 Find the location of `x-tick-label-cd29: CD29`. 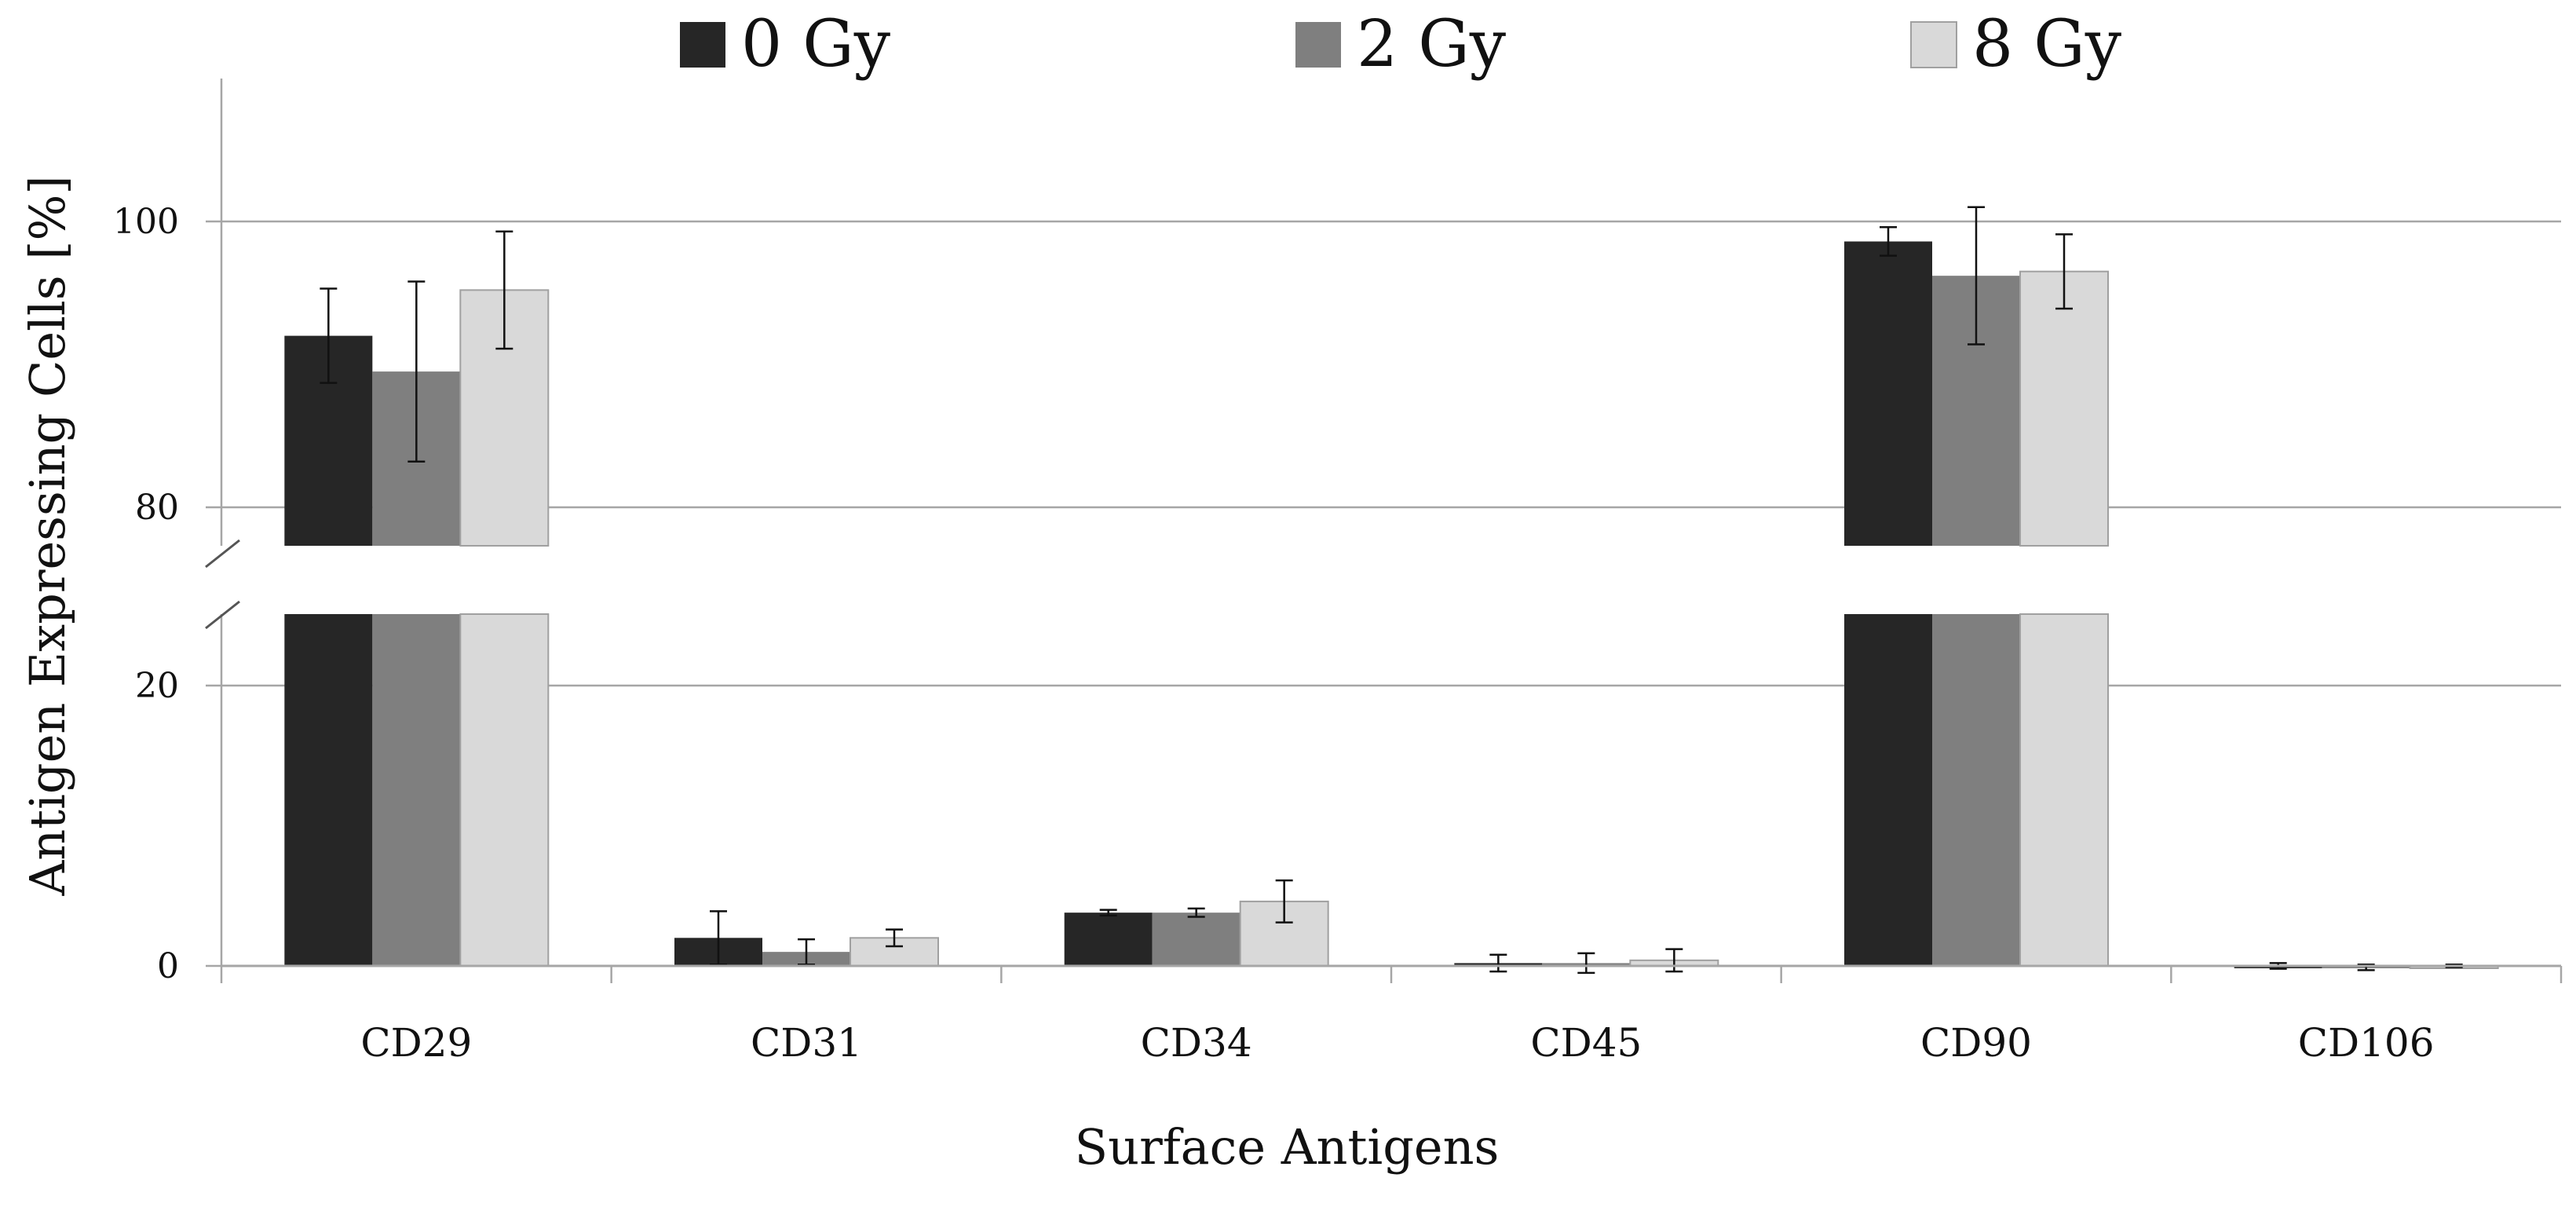

x-tick-label-cd29: CD29 is located at coordinates (416, 1043).